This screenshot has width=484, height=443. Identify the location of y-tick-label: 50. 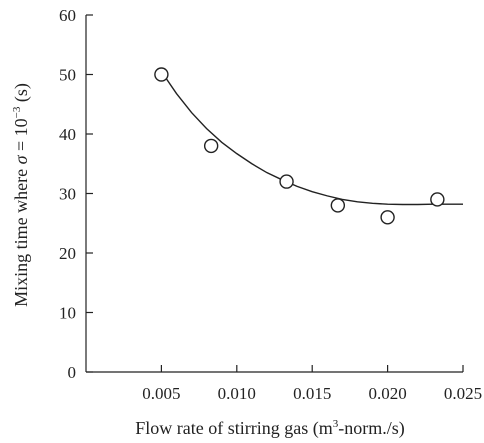
(67, 75).